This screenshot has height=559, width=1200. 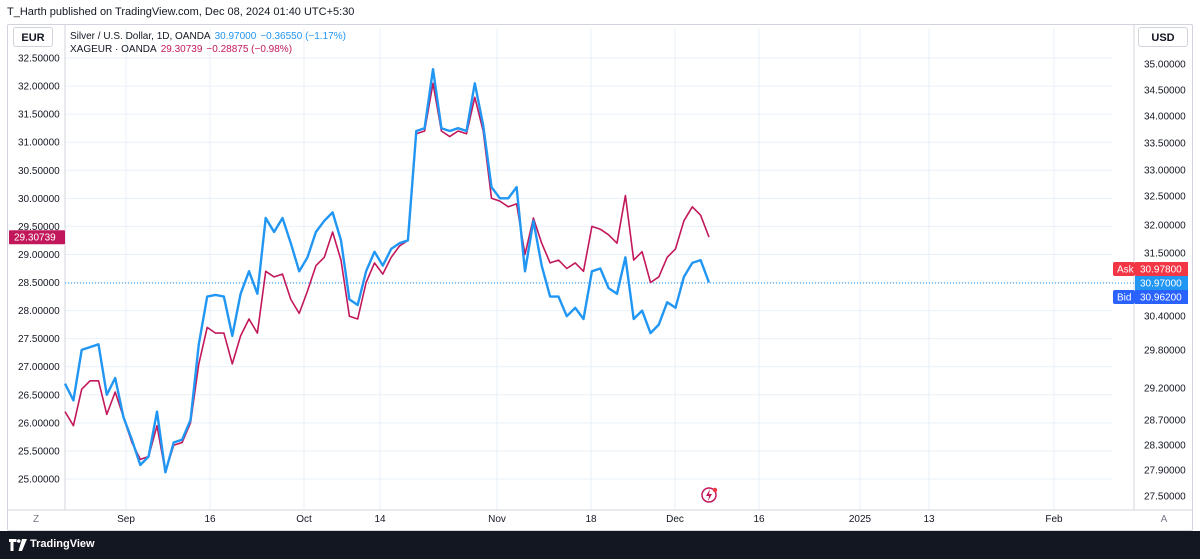 What do you see at coordinates (929, 519) in the screenshot?
I see `x-axis-tick-label: 13` at bounding box center [929, 519].